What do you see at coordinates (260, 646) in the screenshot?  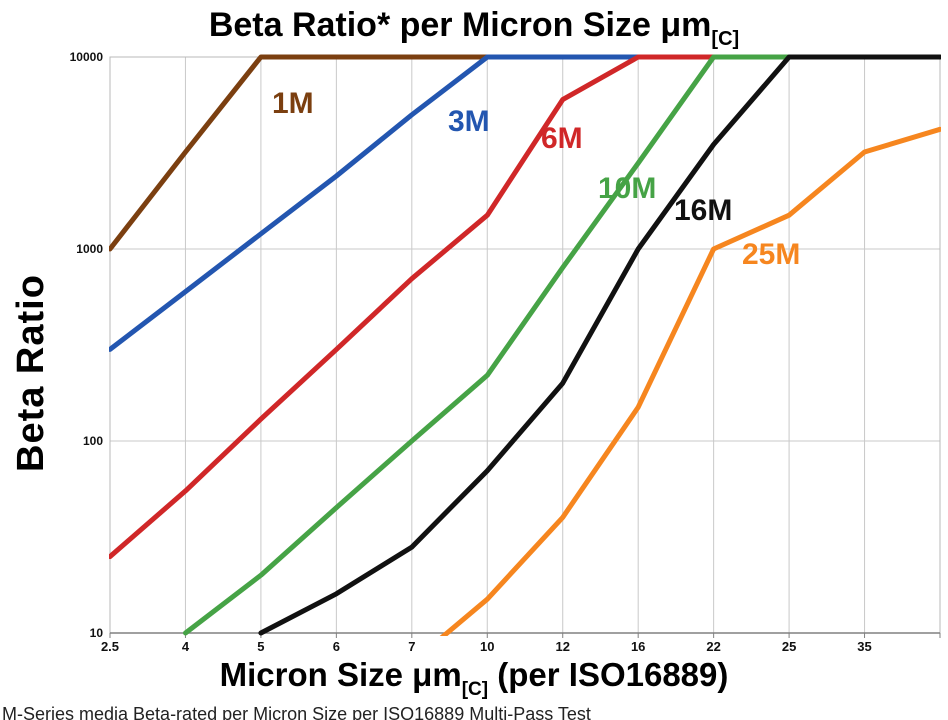 I see `x-tick-label: 5` at bounding box center [260, 646].